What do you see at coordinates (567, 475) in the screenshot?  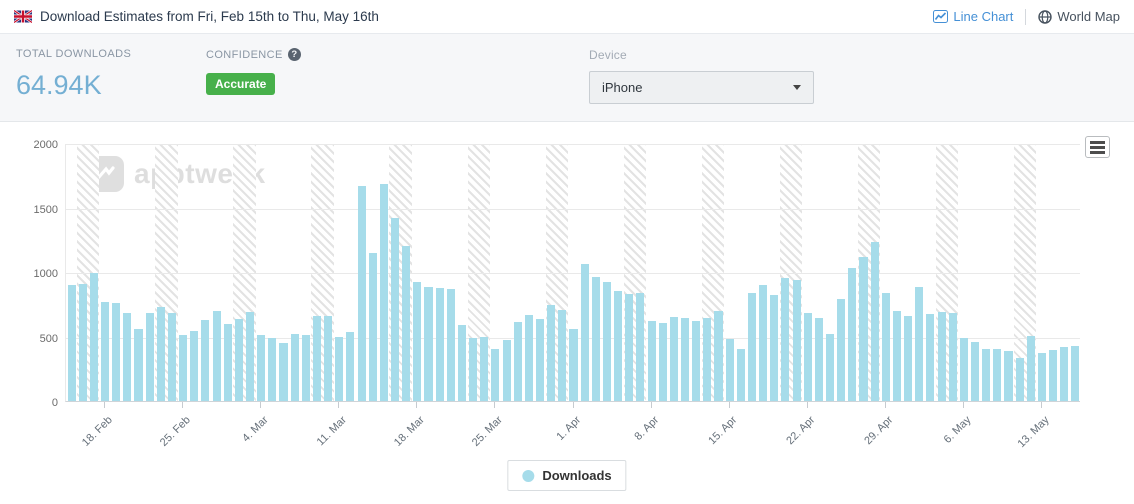 I see `legend-item-downloads: Downloads` at bounding box center [567, 475].